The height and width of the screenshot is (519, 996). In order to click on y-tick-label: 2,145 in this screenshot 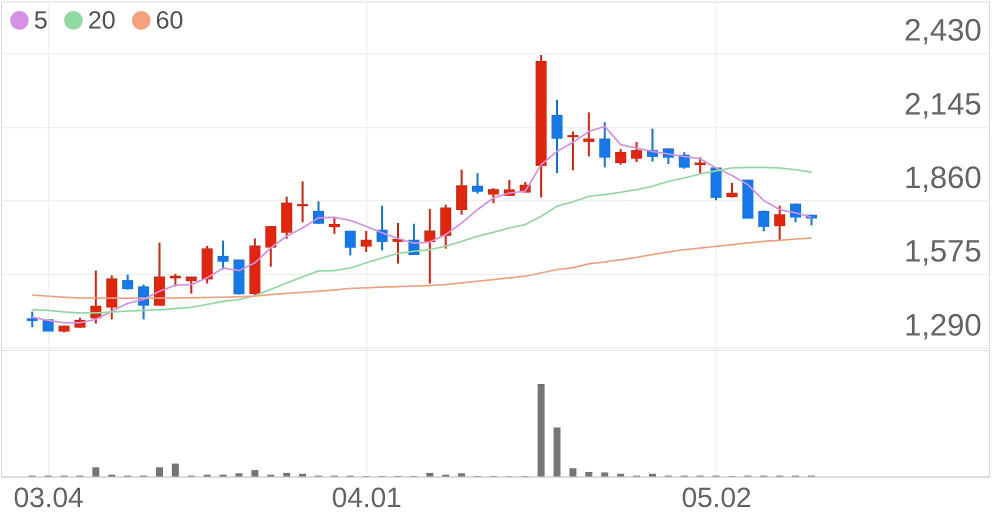, I will do `click(943, 104)`.